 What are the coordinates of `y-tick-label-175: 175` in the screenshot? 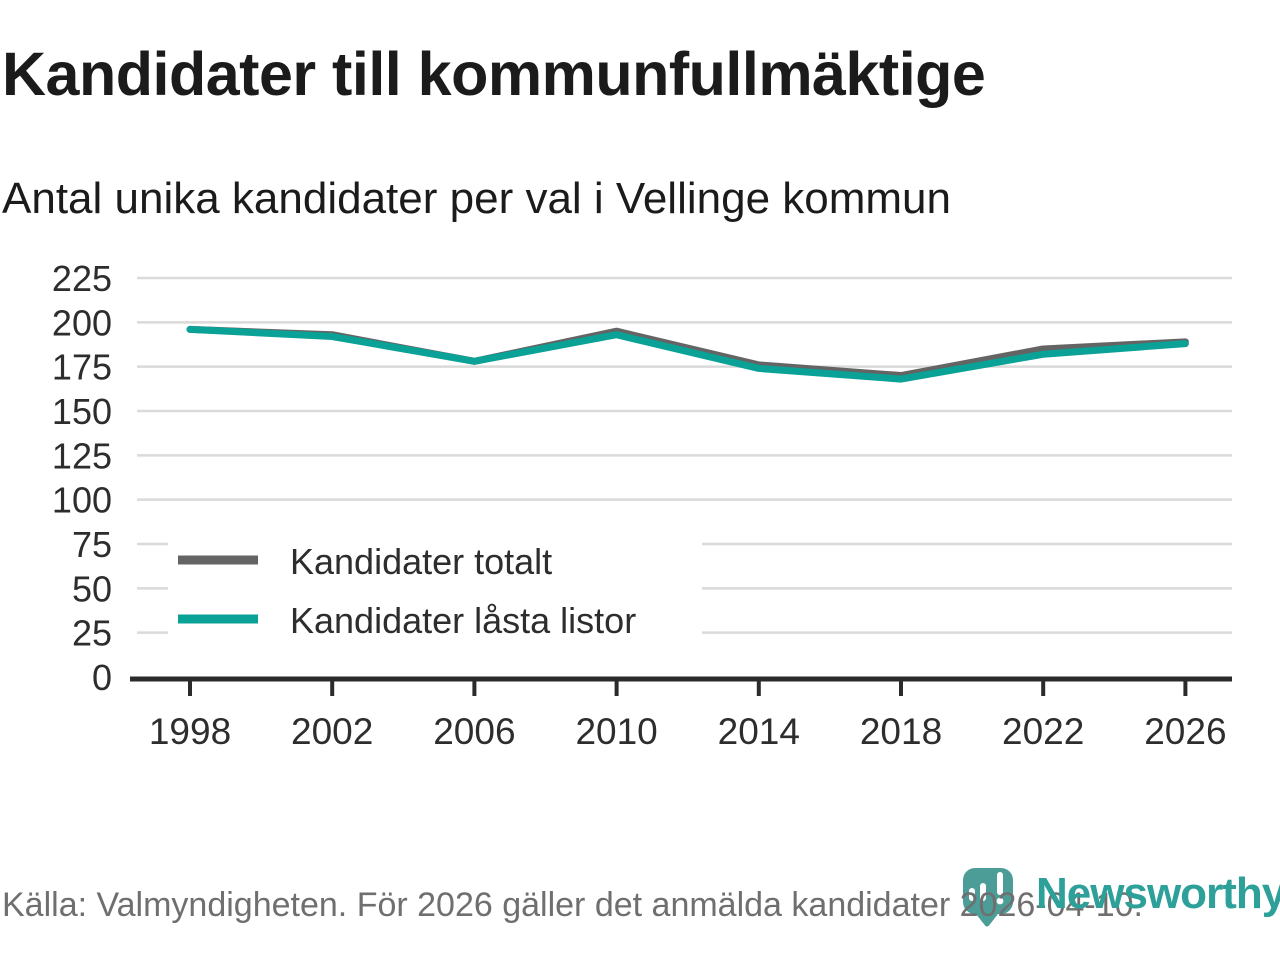 It's located at (82, 367).